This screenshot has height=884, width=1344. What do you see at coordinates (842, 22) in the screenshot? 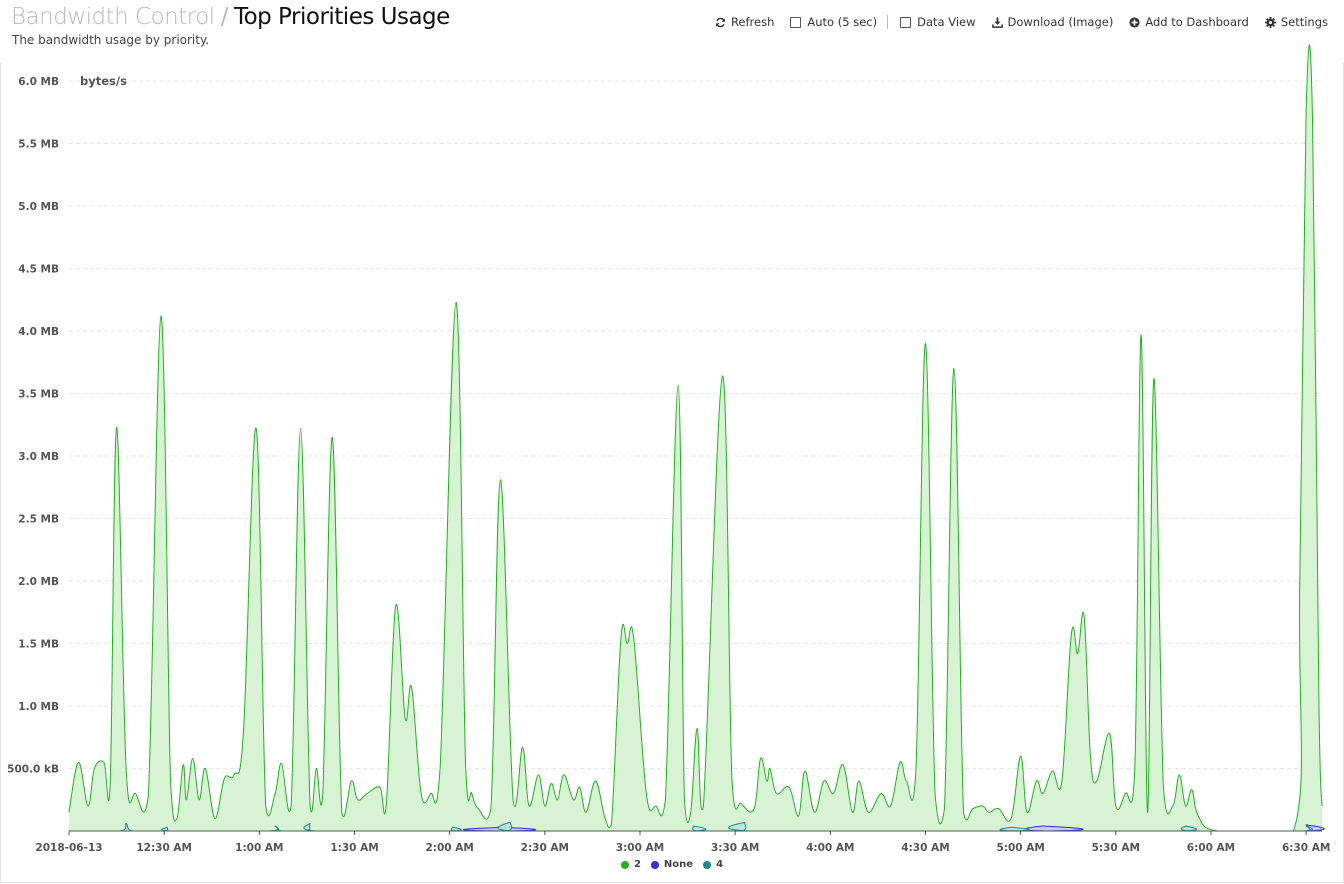
I see `auto-refresh-label: Auto (5 sec)` at bounding box center [842, 22].